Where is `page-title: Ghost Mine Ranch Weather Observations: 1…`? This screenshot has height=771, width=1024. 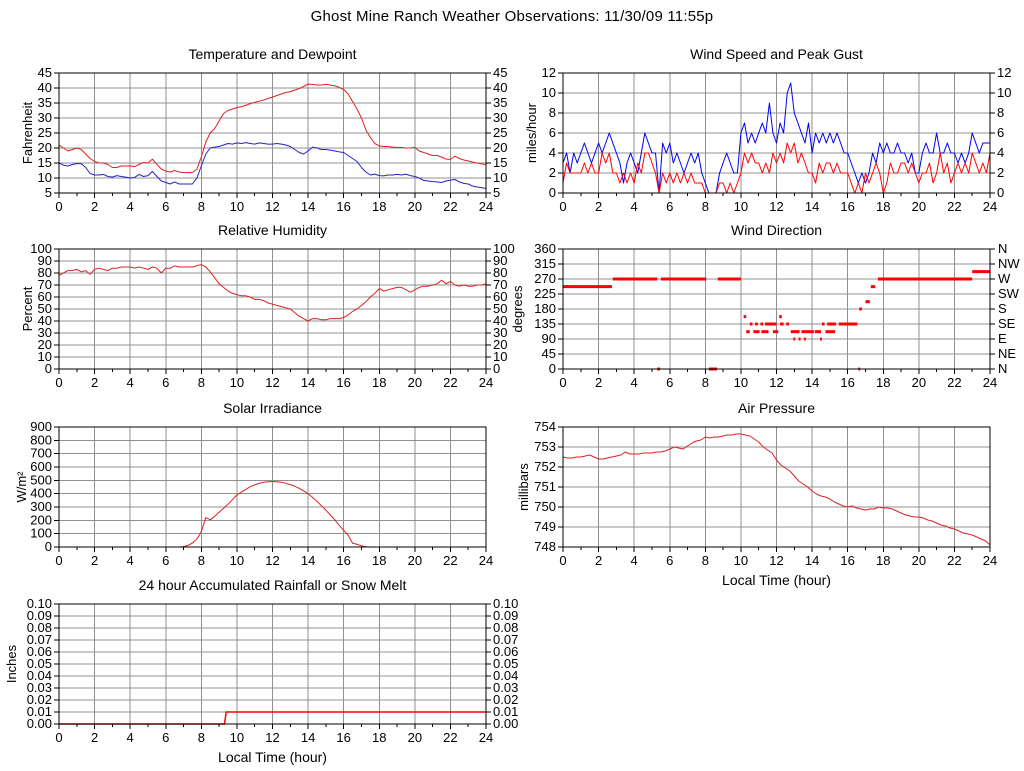
page-title: Ghost Mine Ranch Weather Observations: 1… is located at coordinates (512, 16).